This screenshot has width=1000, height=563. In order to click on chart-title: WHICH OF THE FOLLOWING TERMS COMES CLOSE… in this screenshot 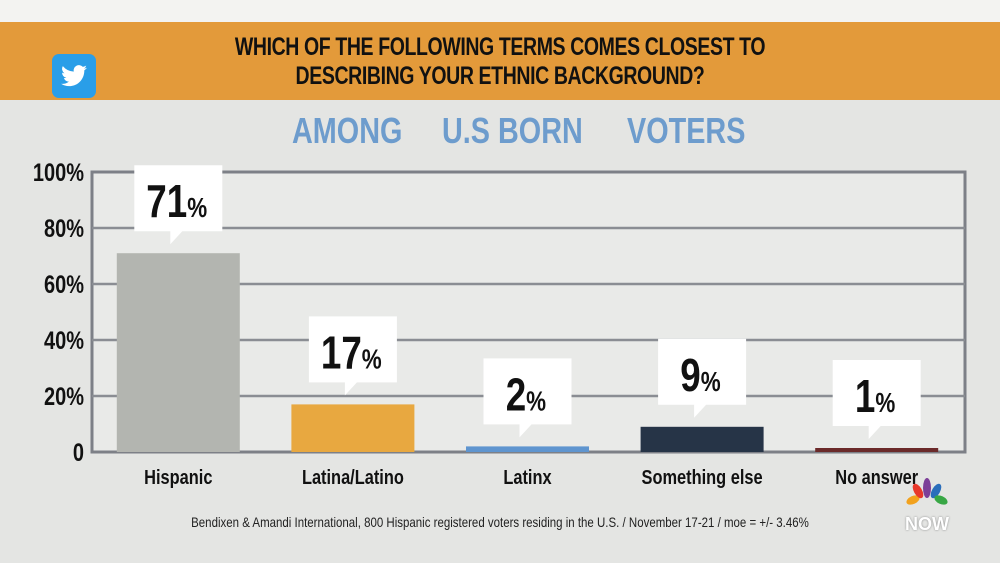, I will do `click(500, 62)`.